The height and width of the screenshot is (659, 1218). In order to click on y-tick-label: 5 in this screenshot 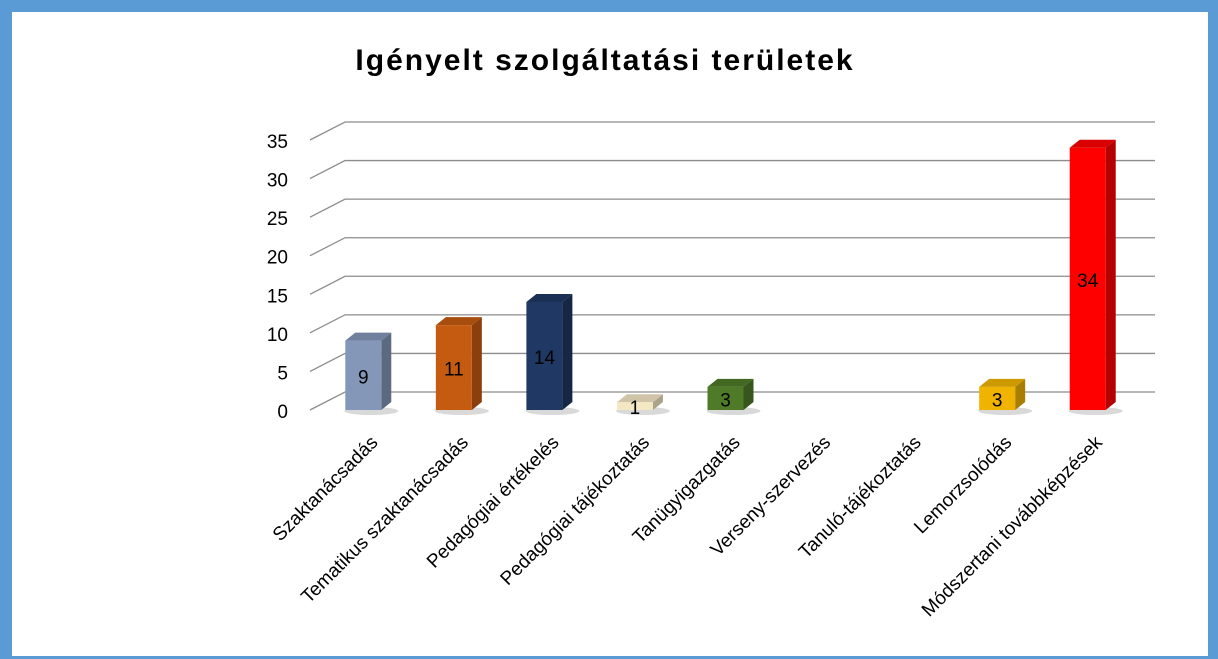, I will do `click(282, 373)`.